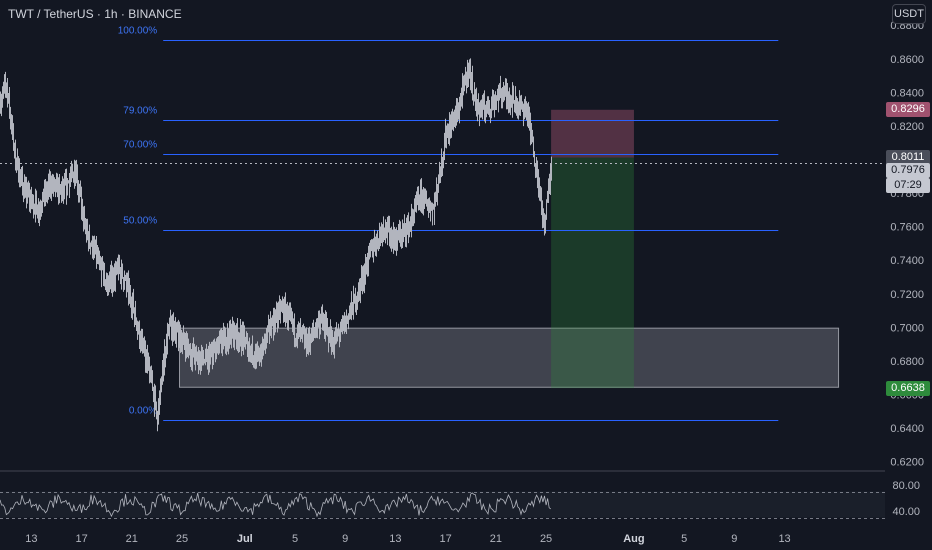  I want to click on fib-level-label: 70.00%, so click(140, 145).